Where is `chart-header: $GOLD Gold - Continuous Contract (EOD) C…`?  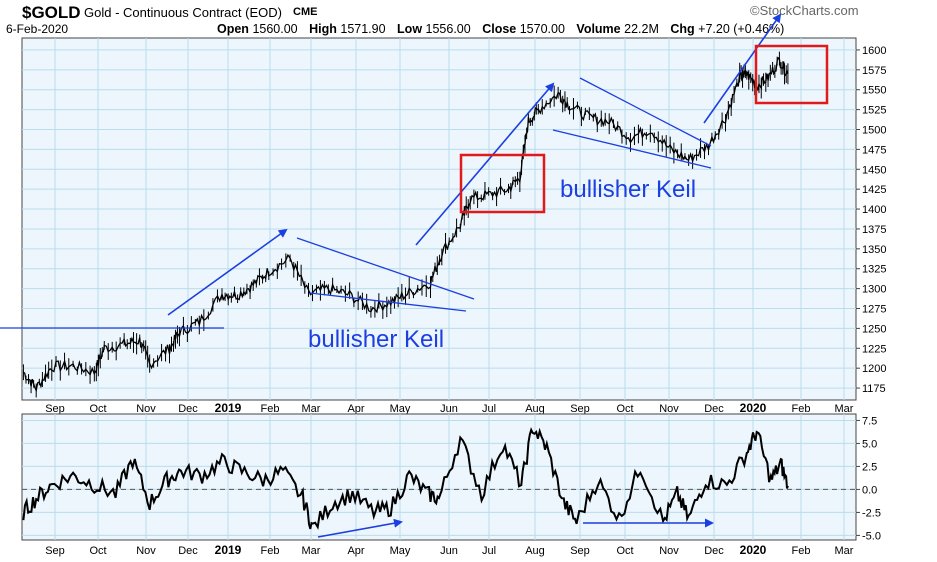
chart-header: $GOLD Gold - Continuous Contract (EOD) C… is located at coordinates (468, 22).